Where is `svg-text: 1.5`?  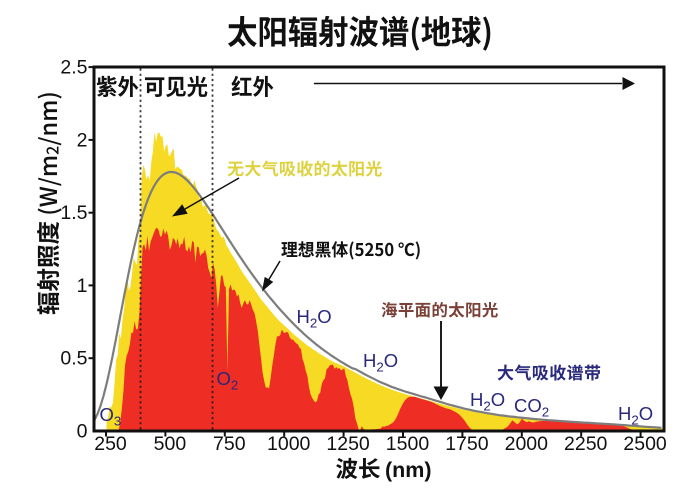 svg-text: 1.5 is located at coordinates (73, 213).